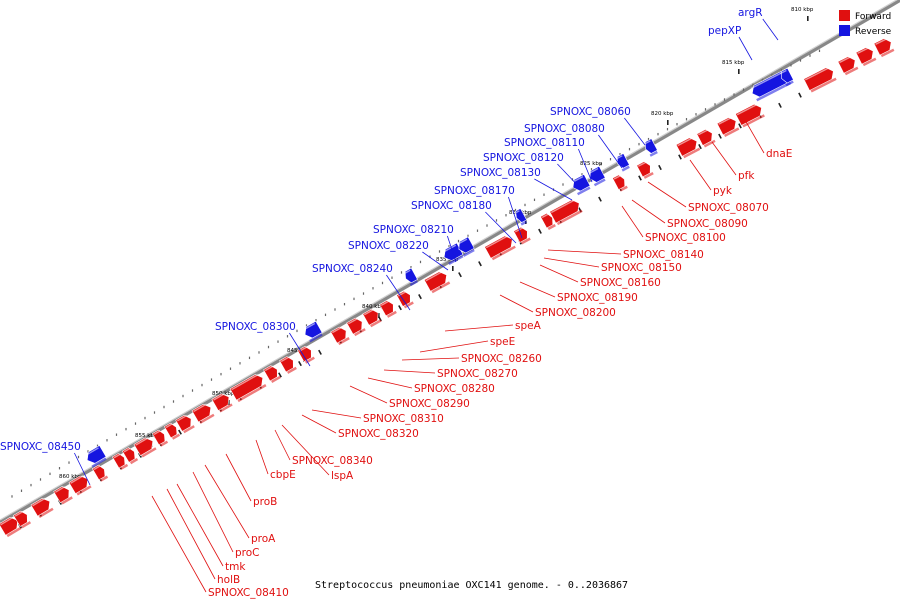 The height and width of the screenshot is (600, 900). Describe the element at coordinates (641, 268) in the screenshot. I see `forward-gene-label: SPNOXC_08150` at that location.